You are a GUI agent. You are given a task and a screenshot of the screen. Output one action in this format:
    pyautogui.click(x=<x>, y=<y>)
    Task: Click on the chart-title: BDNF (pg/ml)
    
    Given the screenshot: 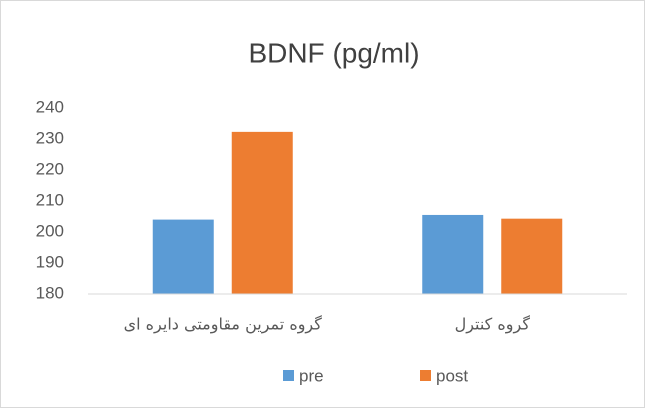 What is the action you would take?
    pyautogui.click(x=333, y=52)
    